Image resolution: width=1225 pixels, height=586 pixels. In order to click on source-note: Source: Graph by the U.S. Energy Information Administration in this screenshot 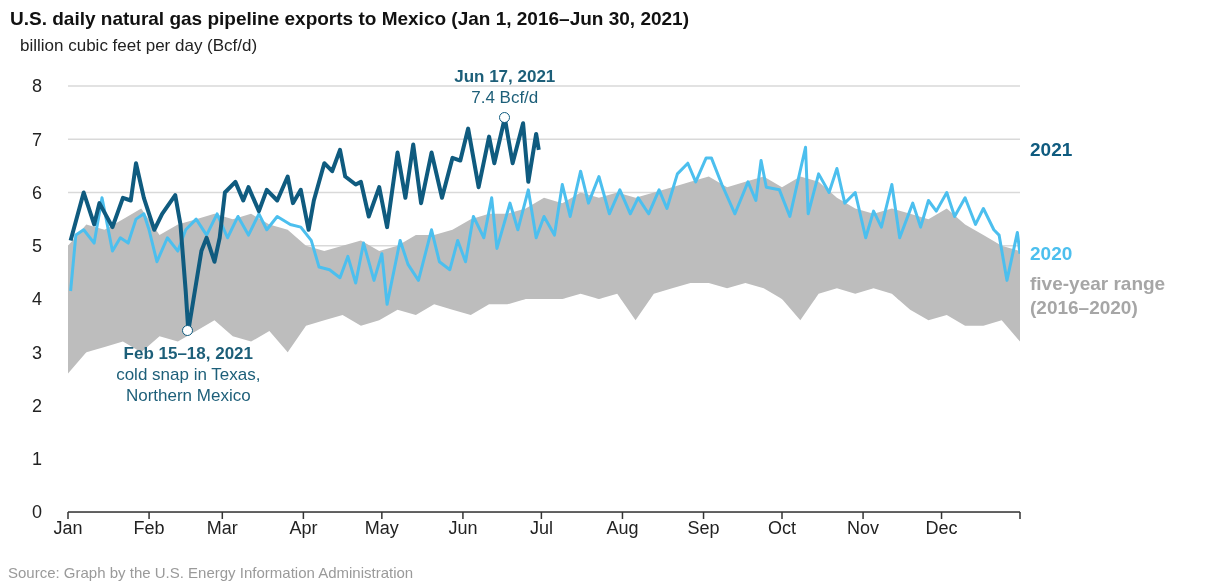, I will do `click(211, 572)`.